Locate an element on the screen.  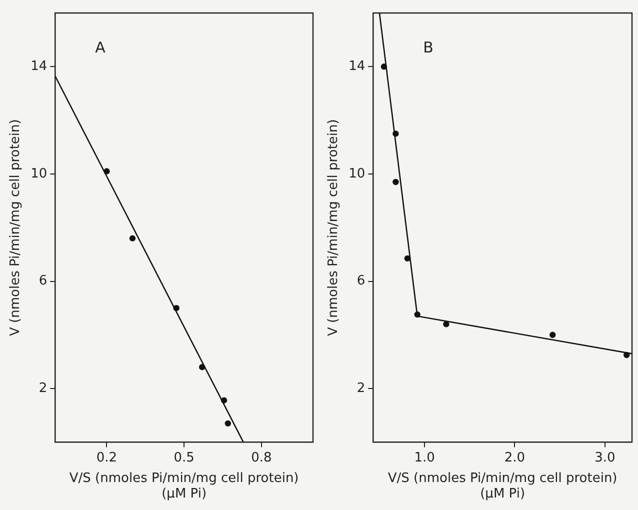
x-tick-label: 0.8 is located at coordinates (261, 458).